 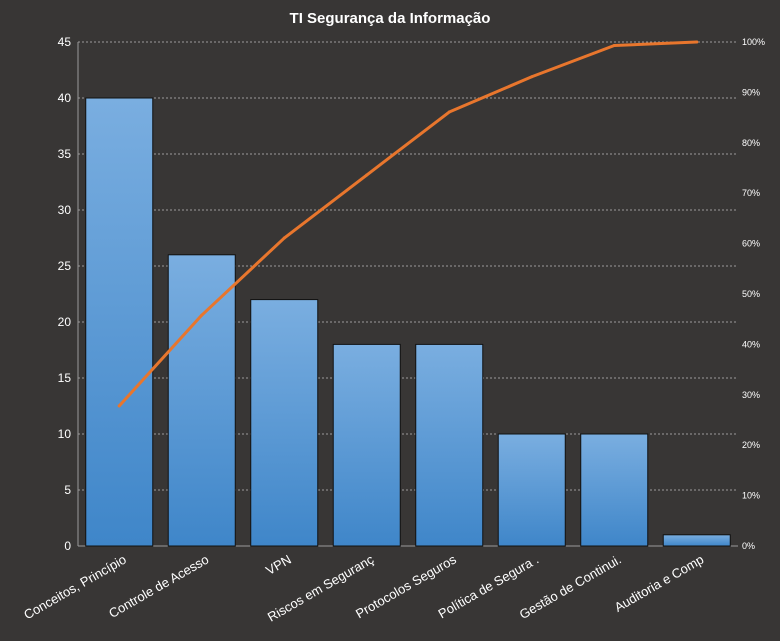 I want to click on y2-tick-label: 10%, so click(x=751, y=496).